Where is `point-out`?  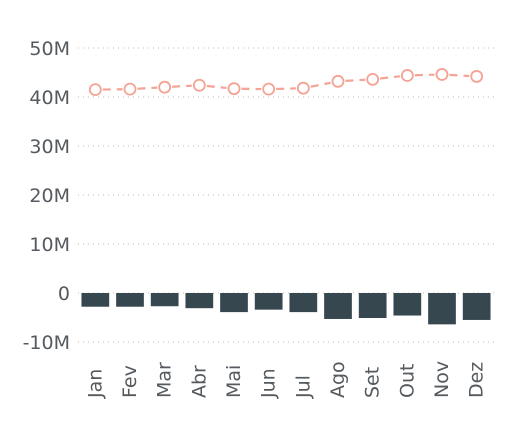 point-out is located at coordinates (407, 75).